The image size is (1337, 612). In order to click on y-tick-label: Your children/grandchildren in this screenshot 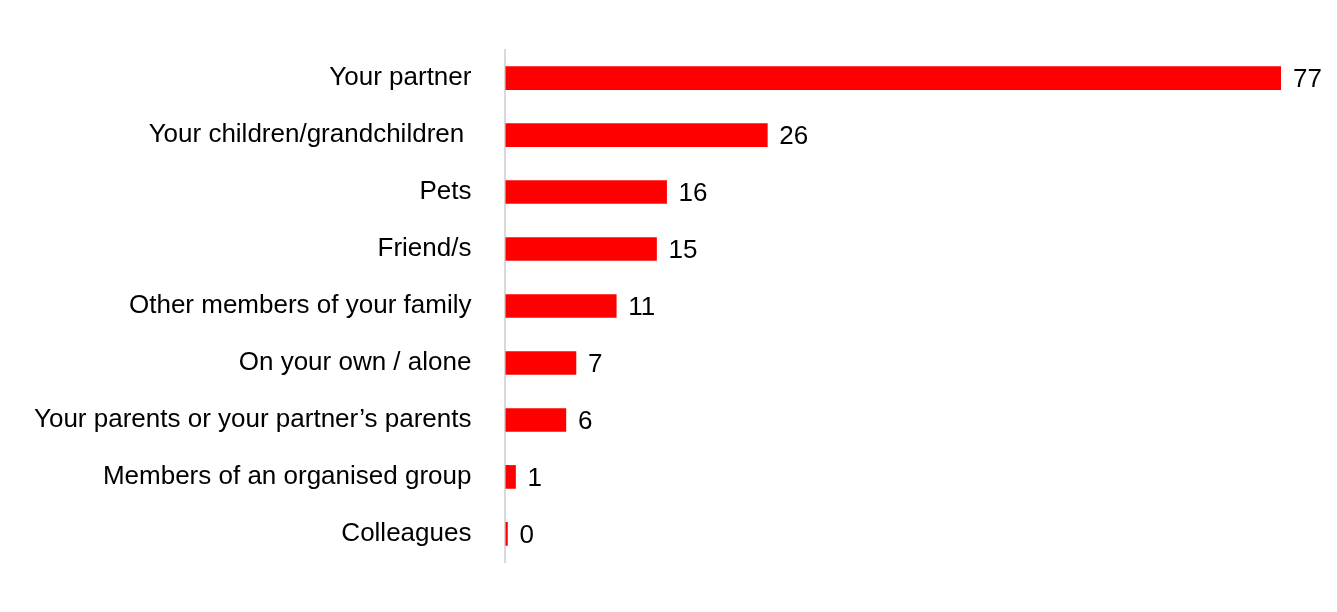, I will do `click(310, 133)`.